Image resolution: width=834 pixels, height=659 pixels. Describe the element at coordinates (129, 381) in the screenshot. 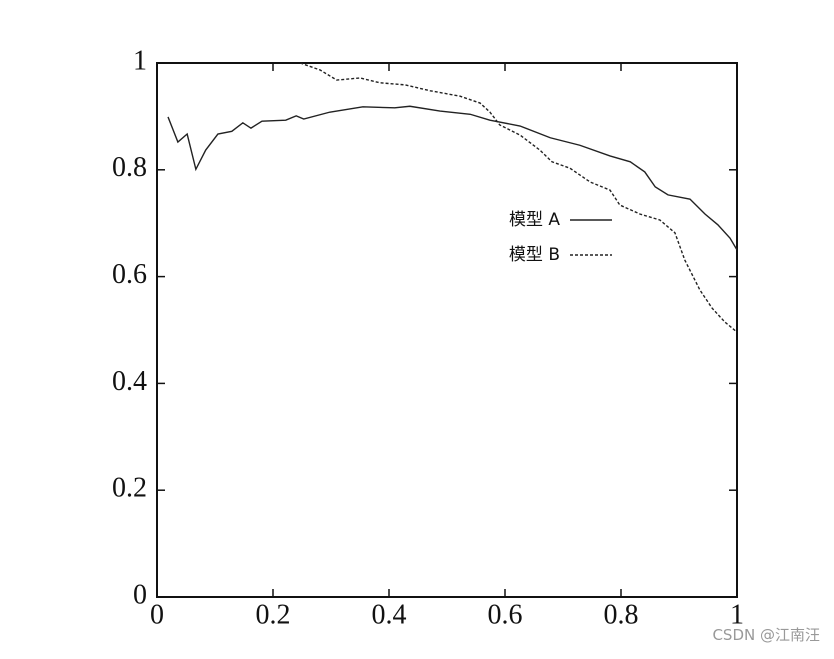

I see `y-tick-label: 0.4` at that location.